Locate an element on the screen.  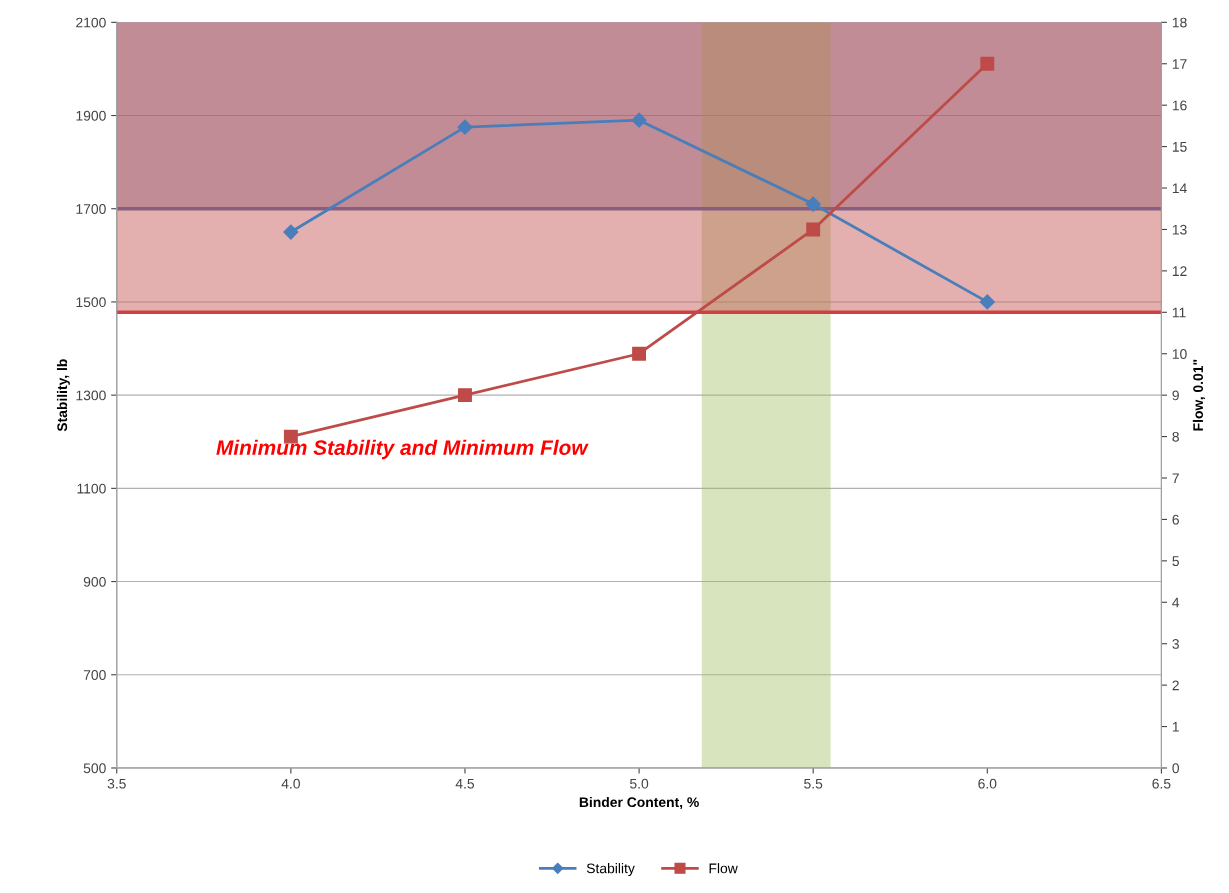
y2-tick-label: 10 is located at coordinates (1179, 354).